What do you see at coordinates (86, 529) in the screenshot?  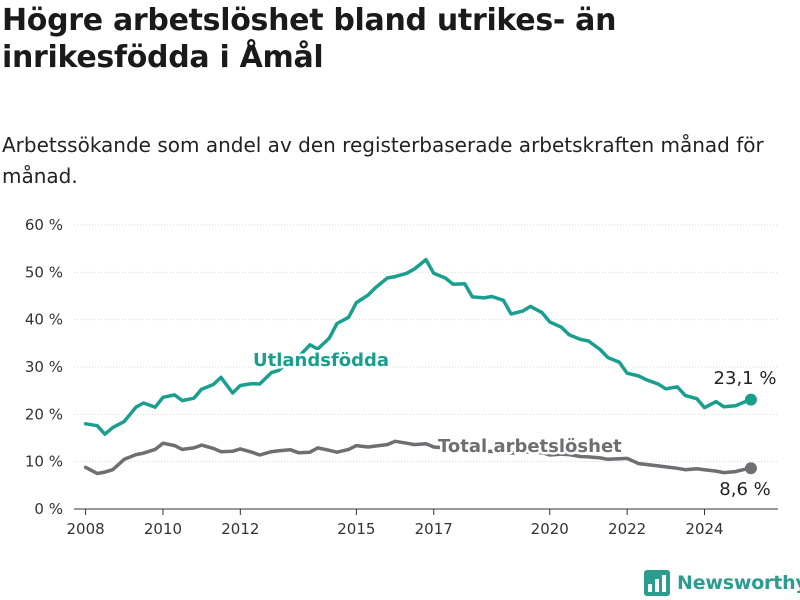 I see `x-tick-label-2008: 2008` at bounding box center [86, 529].